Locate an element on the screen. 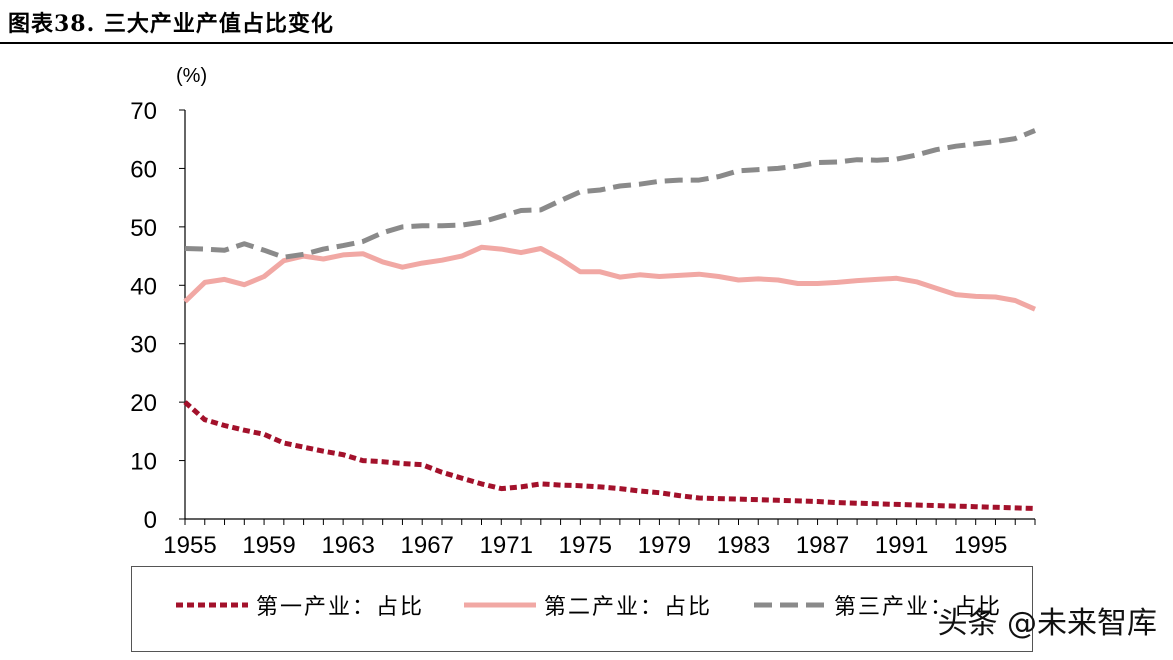 This screenshot has width=1173, height=660. y-unit-label: (%) is located at coordinates (191, 76).